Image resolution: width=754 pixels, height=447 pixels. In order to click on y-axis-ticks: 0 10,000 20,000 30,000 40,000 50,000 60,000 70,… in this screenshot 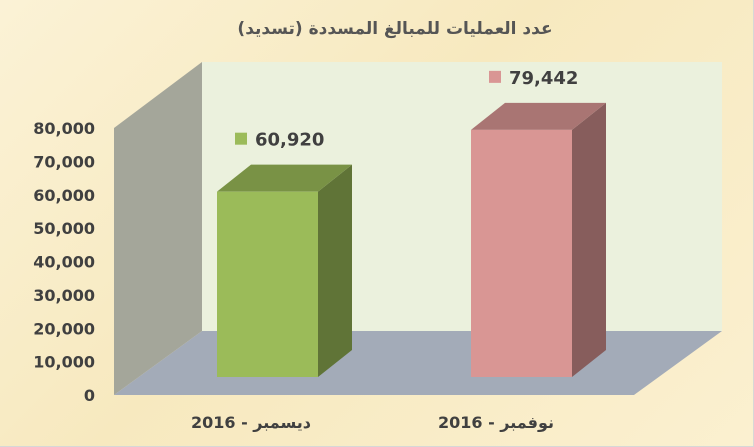, I will do `click(64, 262)`.